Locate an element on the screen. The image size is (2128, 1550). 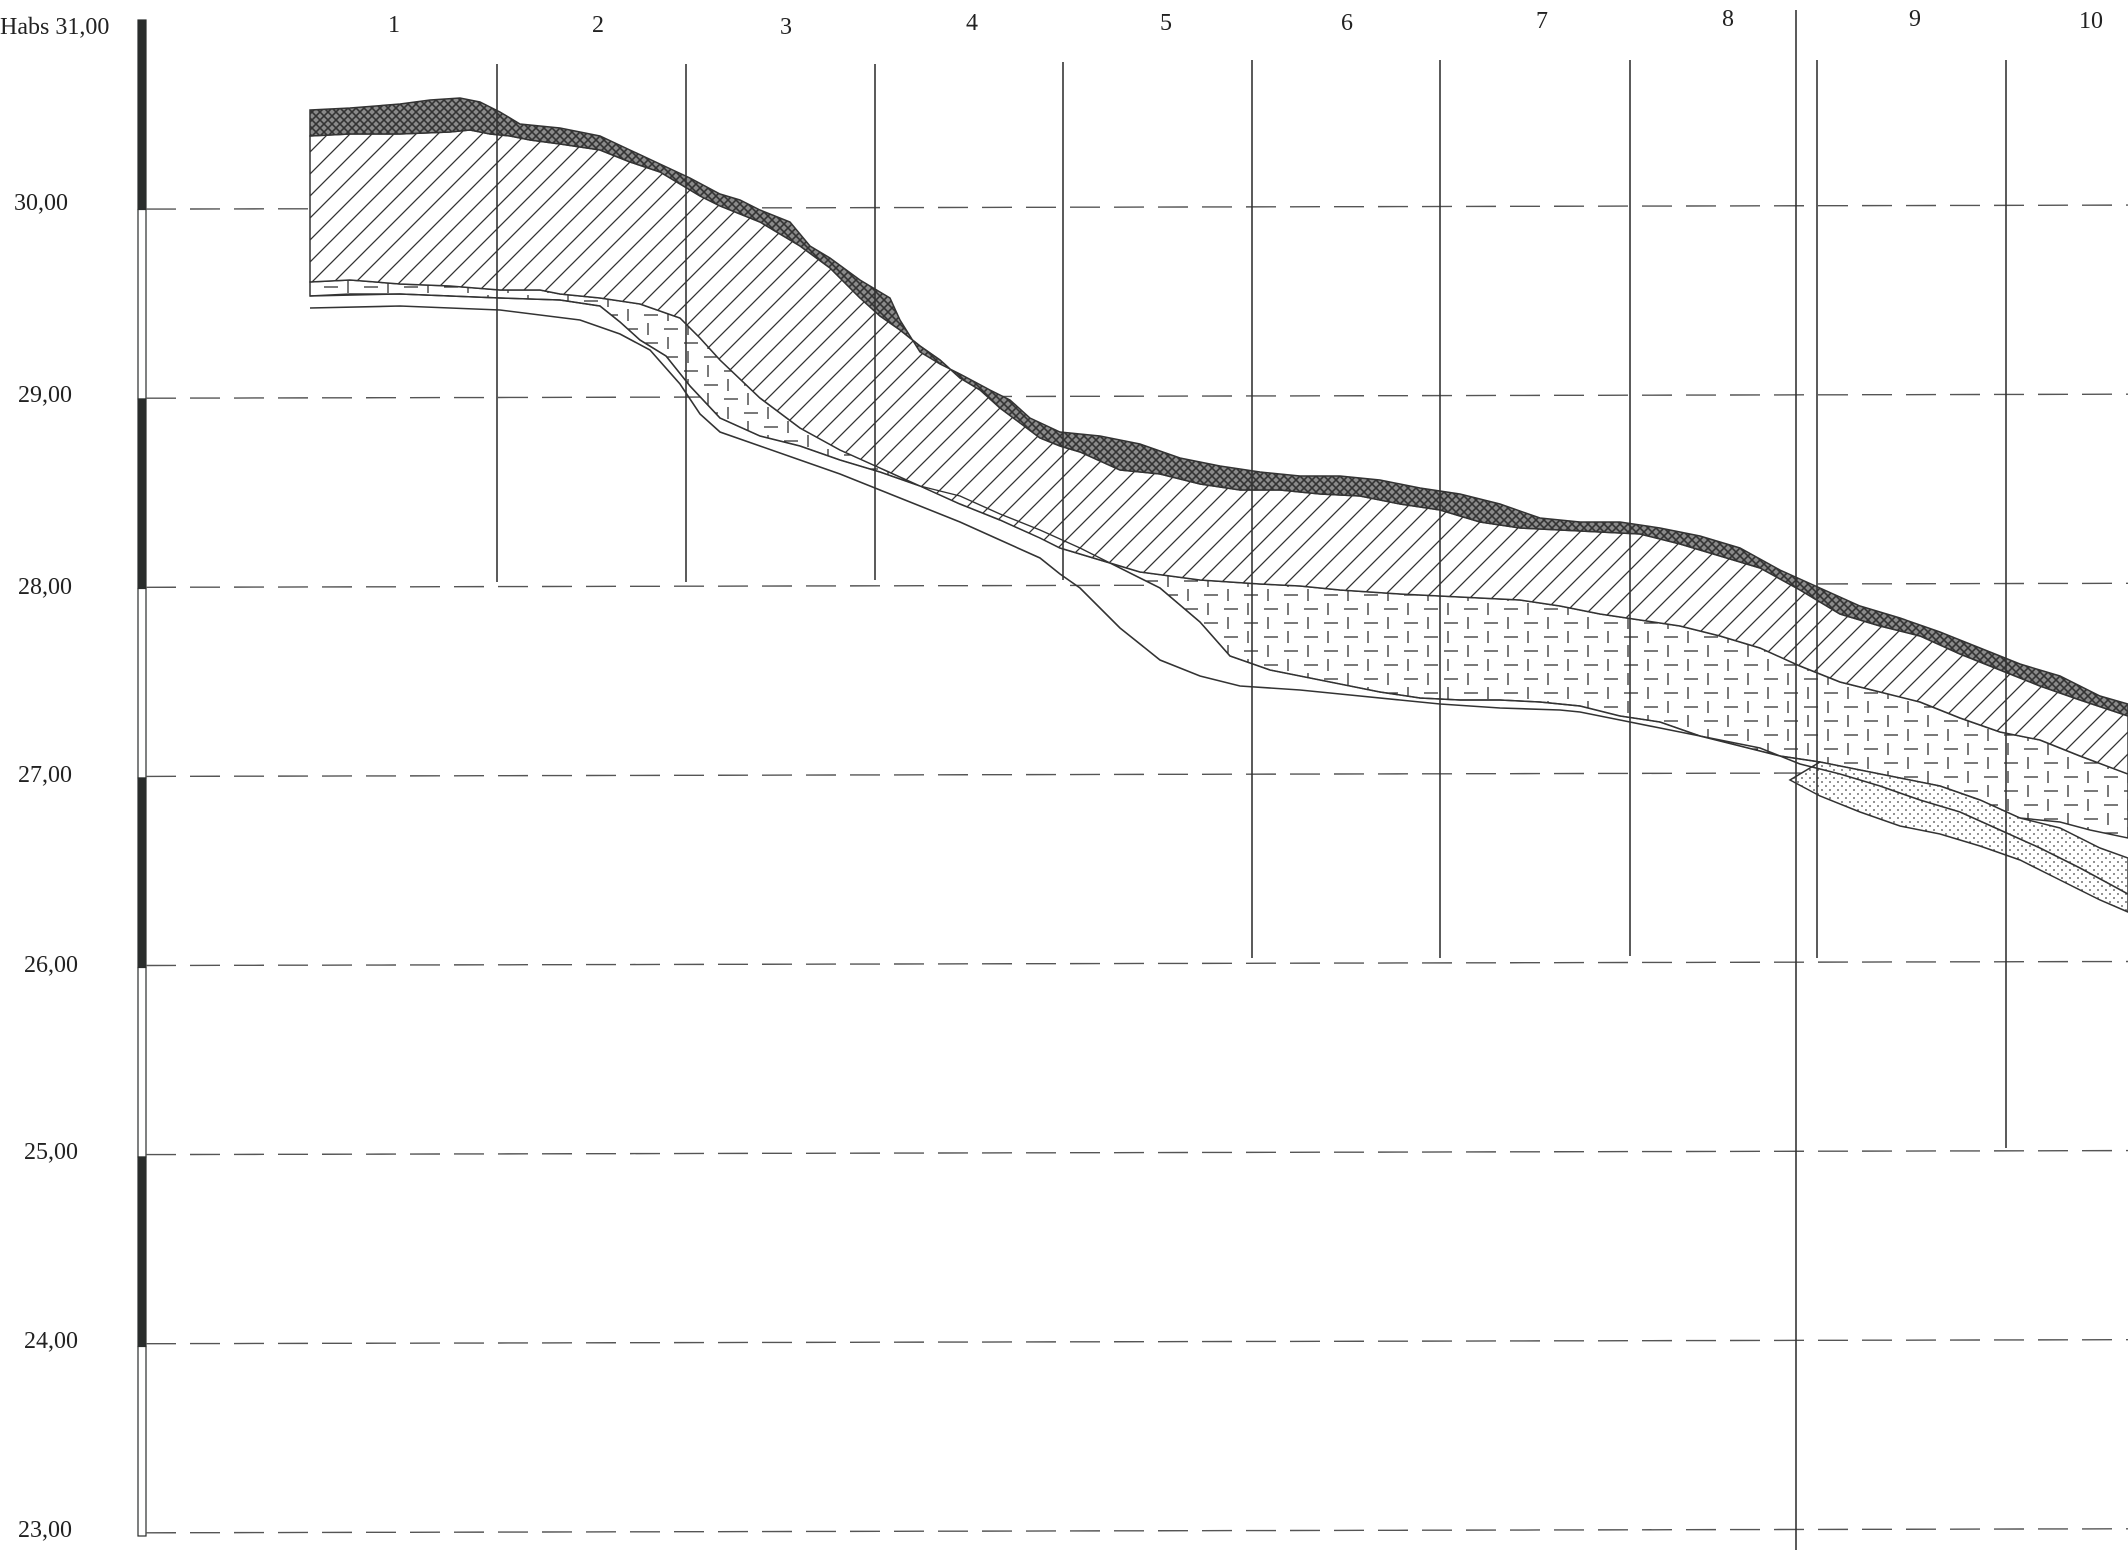
axis-level-23: 23,00 is located at coordinates (45, 1530).